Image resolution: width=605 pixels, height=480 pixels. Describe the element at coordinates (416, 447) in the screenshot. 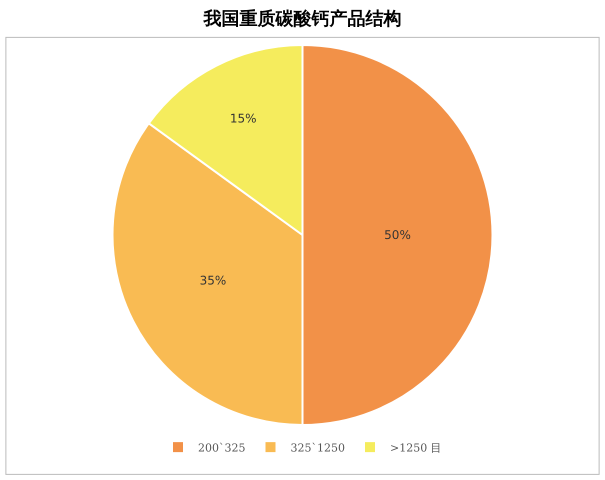

I see `legend-label: >1250 目` at that location.